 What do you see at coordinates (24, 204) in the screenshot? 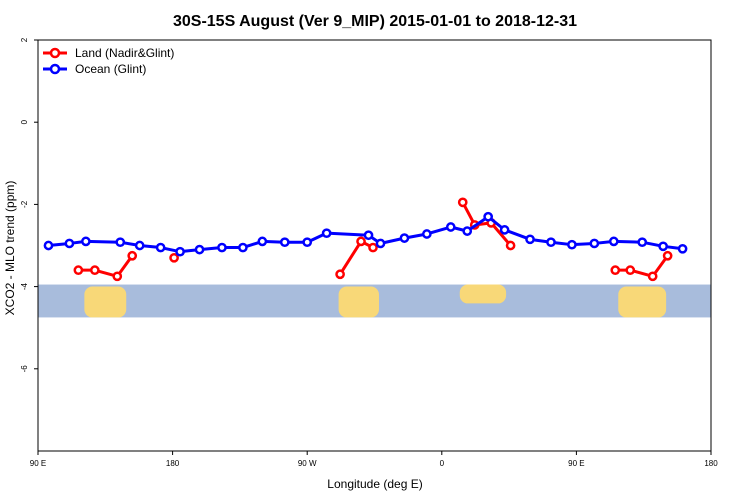
I see `y-tick-label: -2` at bounding box center [24, 204].